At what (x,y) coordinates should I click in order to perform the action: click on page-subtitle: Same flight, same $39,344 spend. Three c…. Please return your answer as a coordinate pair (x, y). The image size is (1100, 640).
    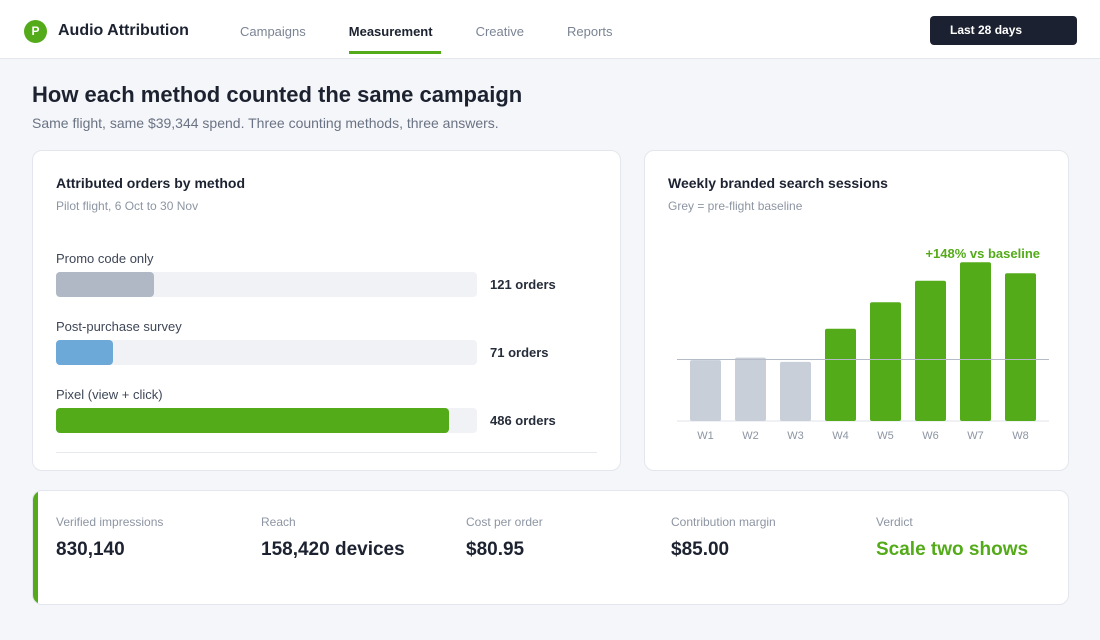
    Looking at the image, I should click on (265, 123).